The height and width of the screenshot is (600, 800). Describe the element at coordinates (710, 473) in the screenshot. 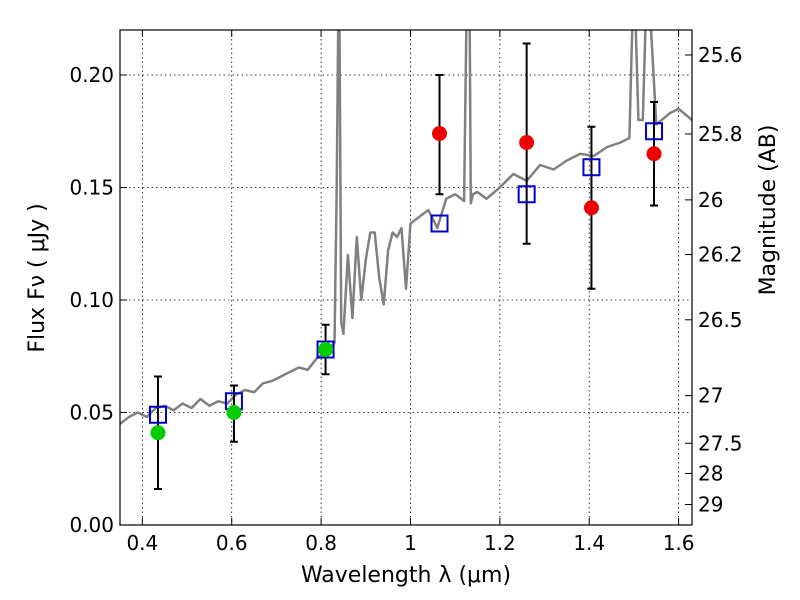

I see `y2-tick-label: 28` at that location.